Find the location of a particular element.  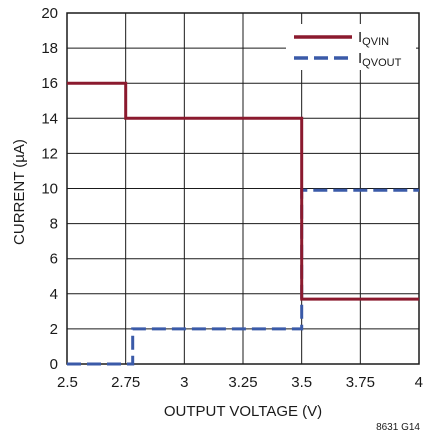

y-tick-label: 14 is located at coordinates (49, 118).